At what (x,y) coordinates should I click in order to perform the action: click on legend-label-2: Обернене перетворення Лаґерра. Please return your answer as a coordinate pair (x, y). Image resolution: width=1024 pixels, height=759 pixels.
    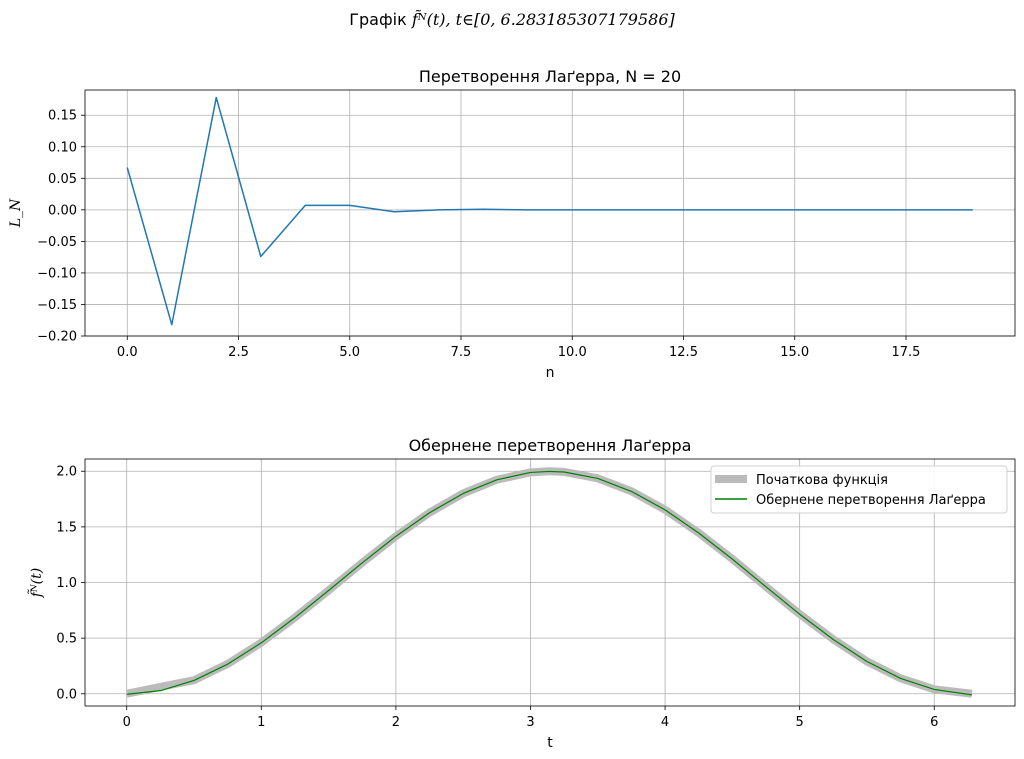
    Looking at the image, I should click on (871, 500).